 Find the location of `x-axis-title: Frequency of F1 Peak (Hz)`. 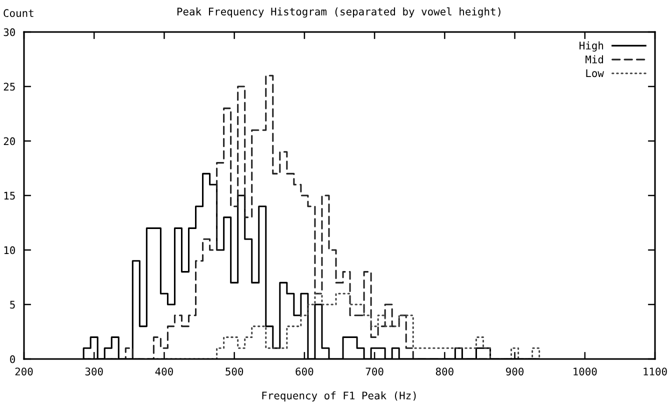

x-axis-title: Frequency of F1 Peak (Hz) is located at coordinates (339, 396).